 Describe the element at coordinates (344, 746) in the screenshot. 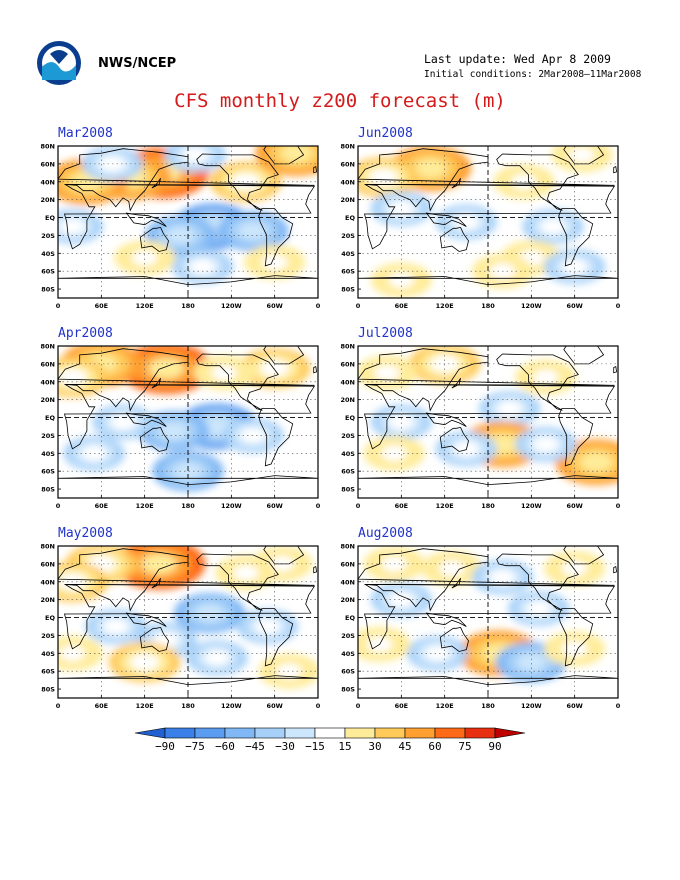

I see `colorbar-label: 15` at that location.